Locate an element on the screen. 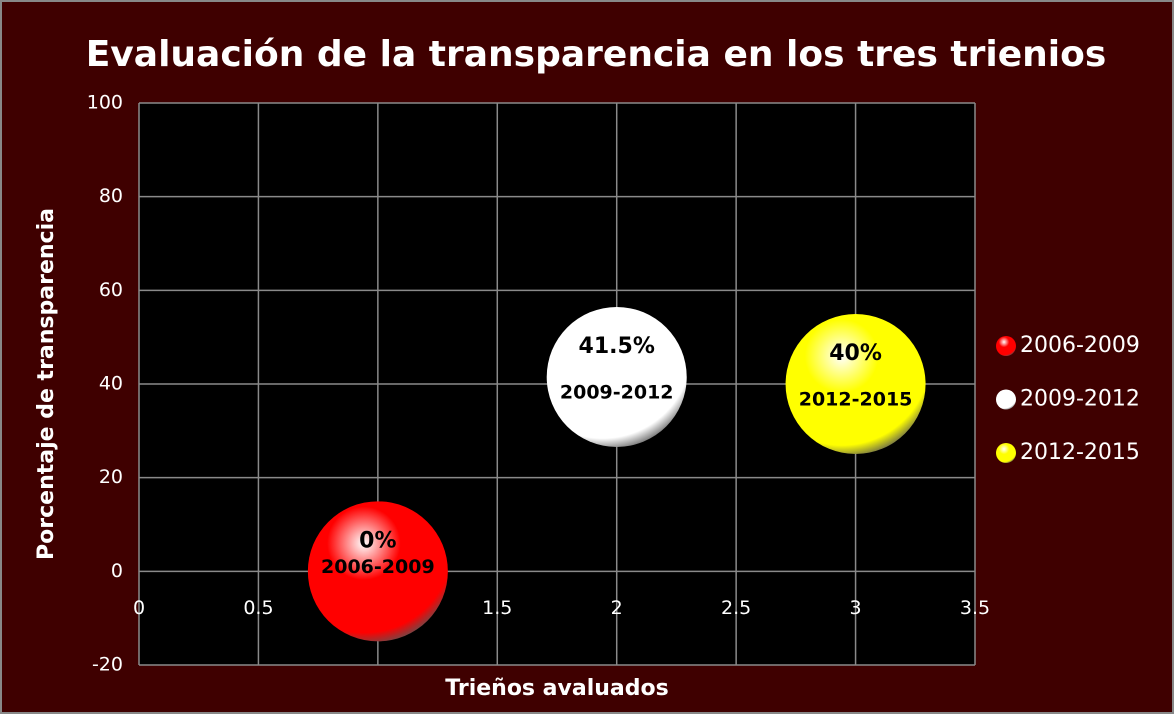 The width and height of the screenshot is (1175, 715). x-tick-label: 0 is located at coordinates (139, 608).